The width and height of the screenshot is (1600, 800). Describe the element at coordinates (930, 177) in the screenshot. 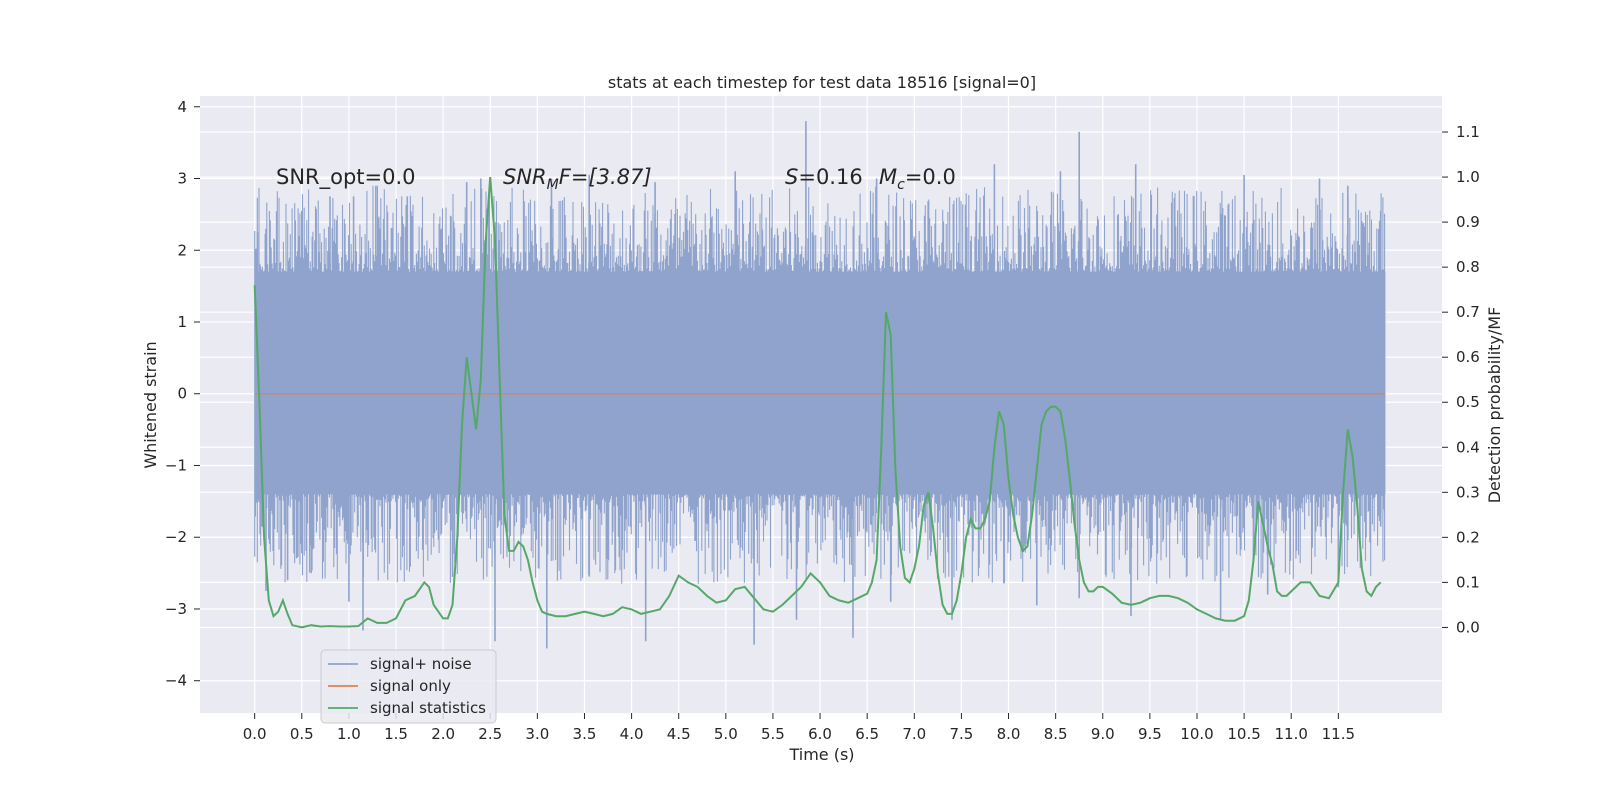

I see `annotation-mc-value: =0.0` at that location.